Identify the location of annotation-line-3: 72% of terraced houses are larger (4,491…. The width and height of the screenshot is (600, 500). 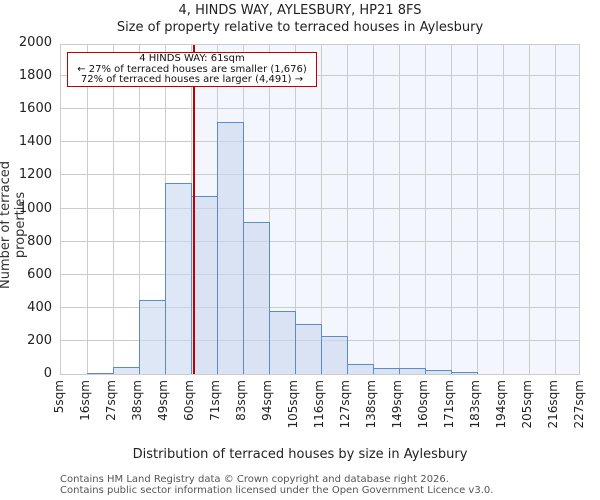
(192, 79).